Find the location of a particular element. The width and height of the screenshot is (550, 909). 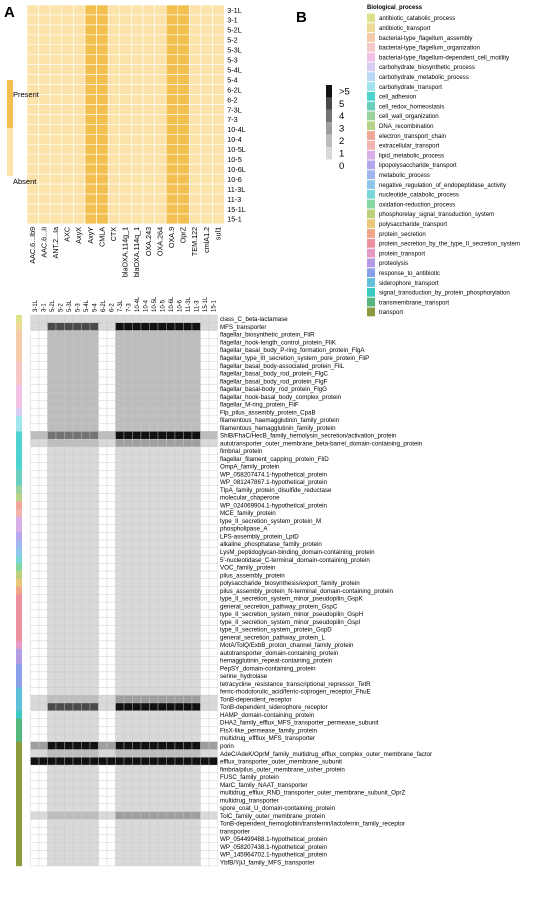

gene-label: type_II_secretion_system_protein_GspD is located at coordinates (276, 630).